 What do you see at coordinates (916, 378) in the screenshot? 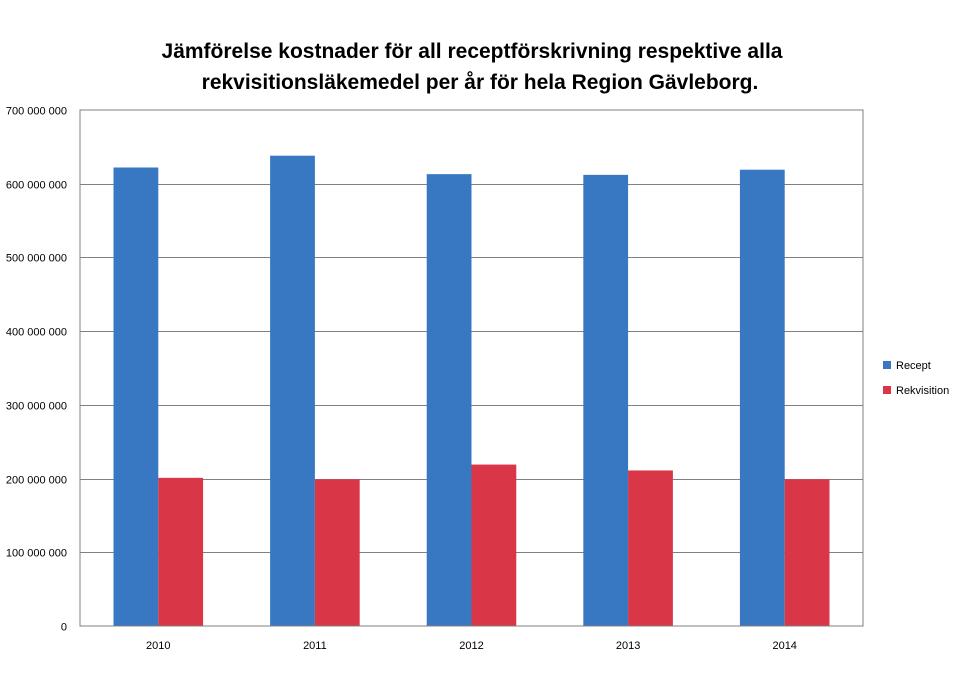
I see `legend: Recept Rekvisition` at bounding box center [916, 378].